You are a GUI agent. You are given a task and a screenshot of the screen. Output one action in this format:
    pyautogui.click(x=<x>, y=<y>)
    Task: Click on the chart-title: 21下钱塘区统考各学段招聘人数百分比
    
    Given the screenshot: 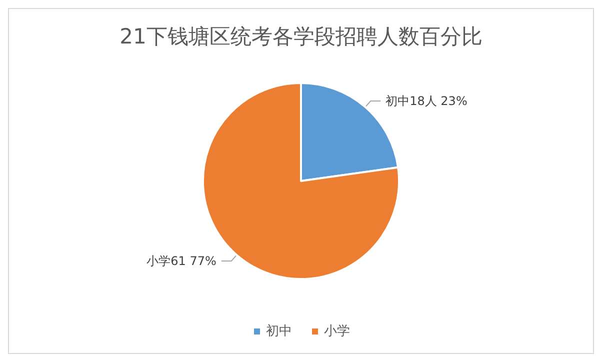 What is the action you would take?
    pyautogui.click(x=301, y=36)
    